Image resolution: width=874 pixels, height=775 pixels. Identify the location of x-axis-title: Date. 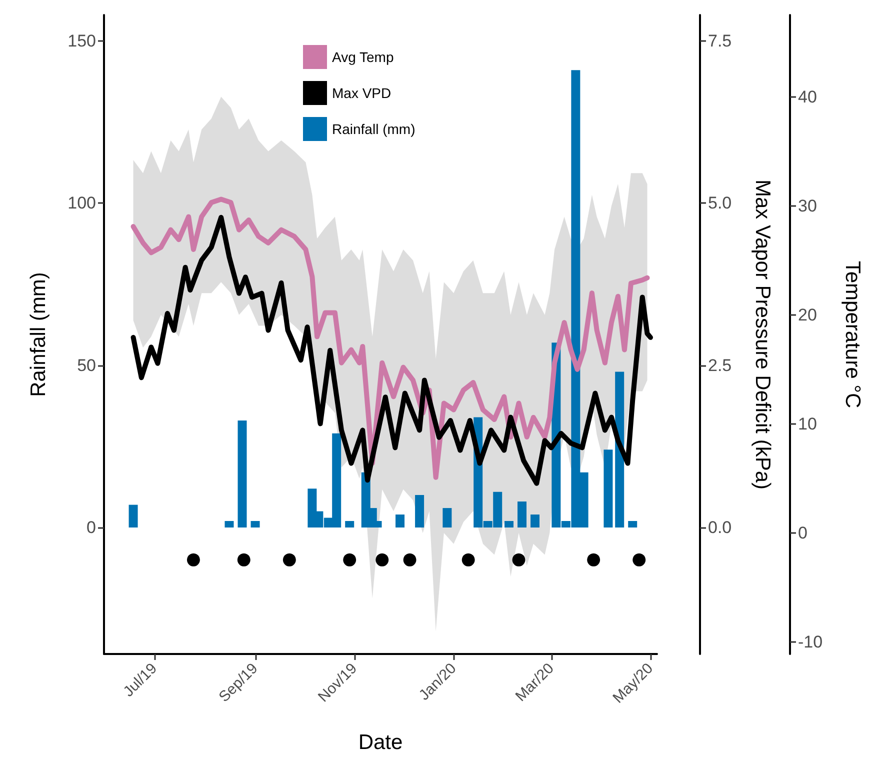
(380, 742).